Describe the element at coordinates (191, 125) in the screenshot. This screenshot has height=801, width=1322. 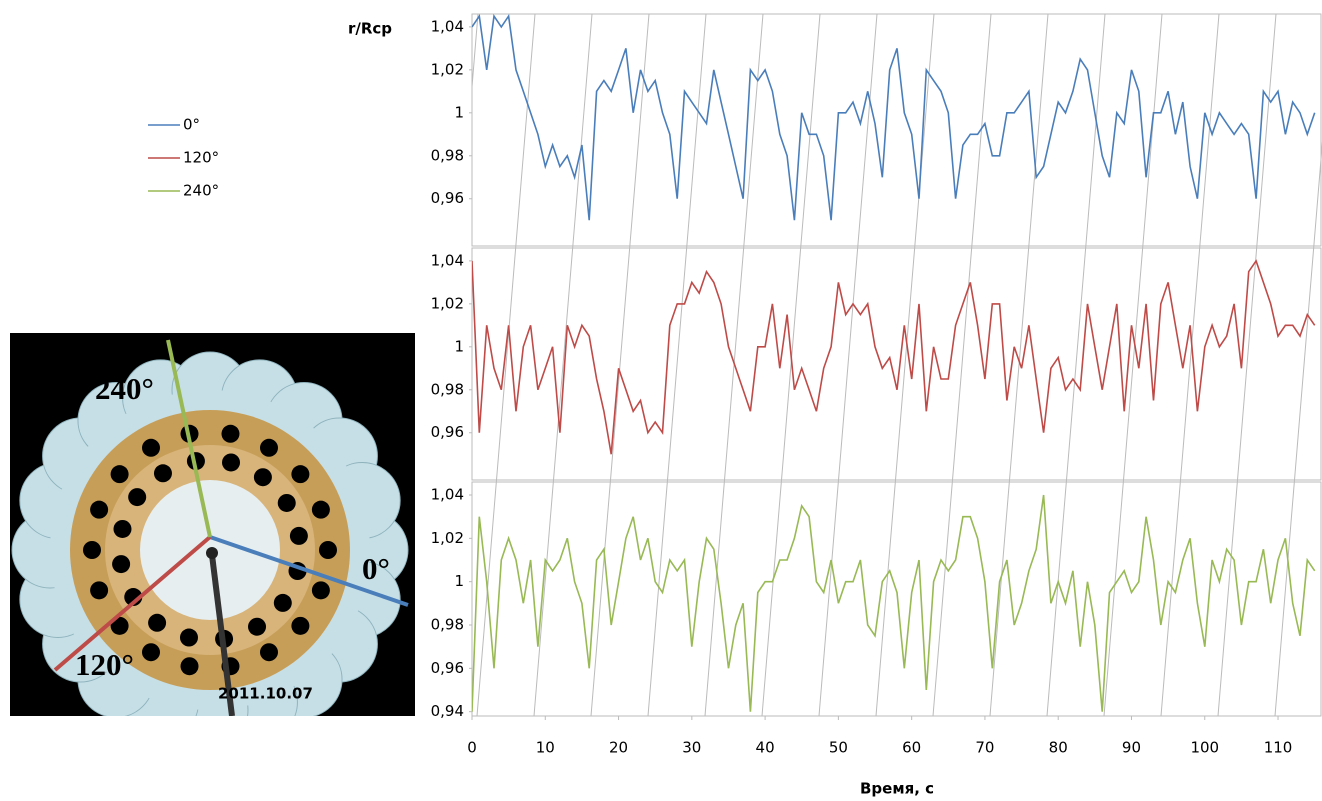
I see `legend-label: 0°` at that location.